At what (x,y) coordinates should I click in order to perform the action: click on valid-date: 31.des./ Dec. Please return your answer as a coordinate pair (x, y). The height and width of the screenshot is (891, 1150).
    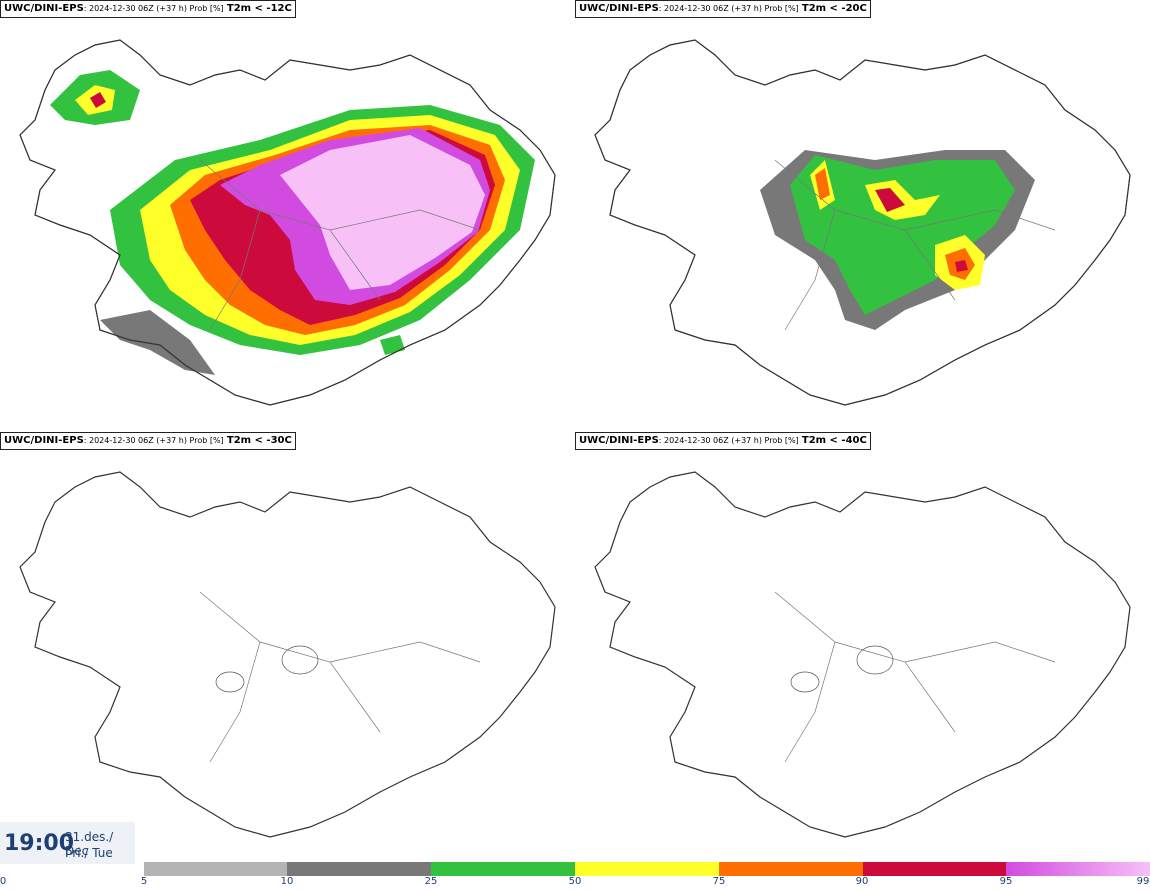
    Looking at the image, I should click on (89, 844).